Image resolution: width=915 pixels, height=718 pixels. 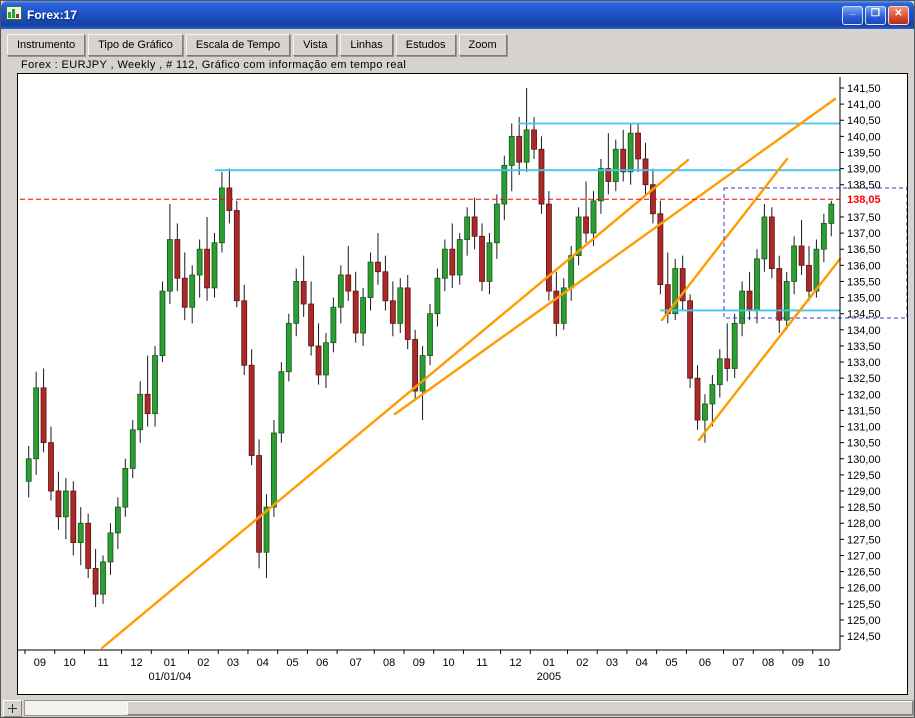 I want to click on menu-tipo-de-grafico: Tipo de Gráfico, so click(x=135, y=45).